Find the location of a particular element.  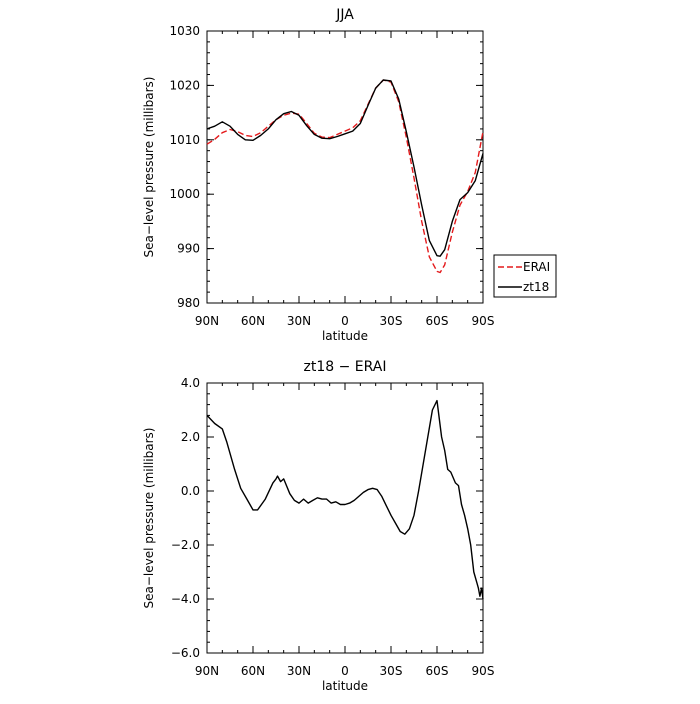

y-tick-label: 1030 is located at coordinates (184, 31).